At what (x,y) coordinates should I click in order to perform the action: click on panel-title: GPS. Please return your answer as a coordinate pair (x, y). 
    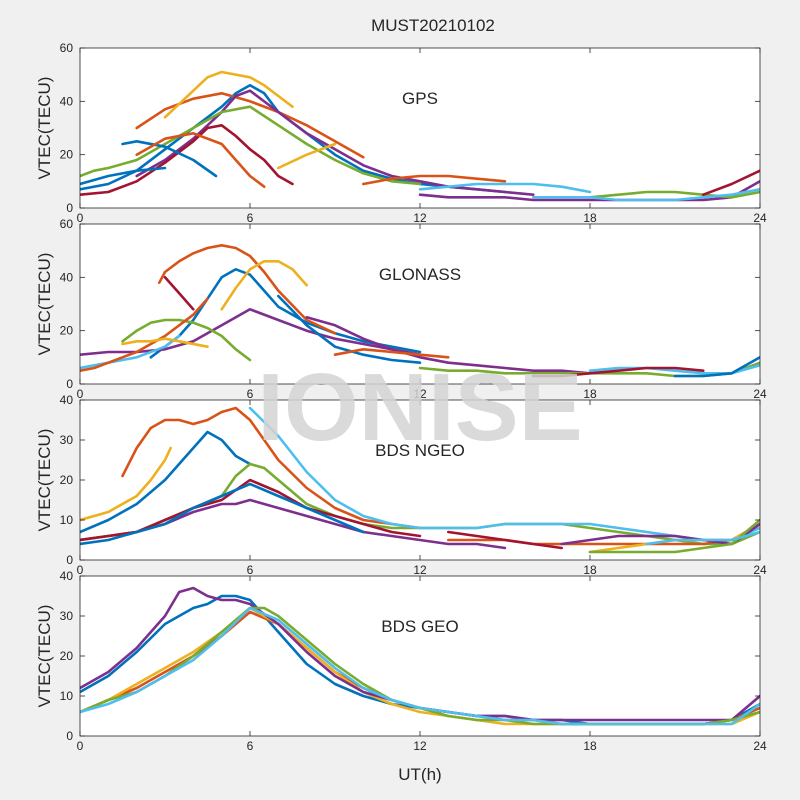
    Looking at the image, I should click on (420, 98).